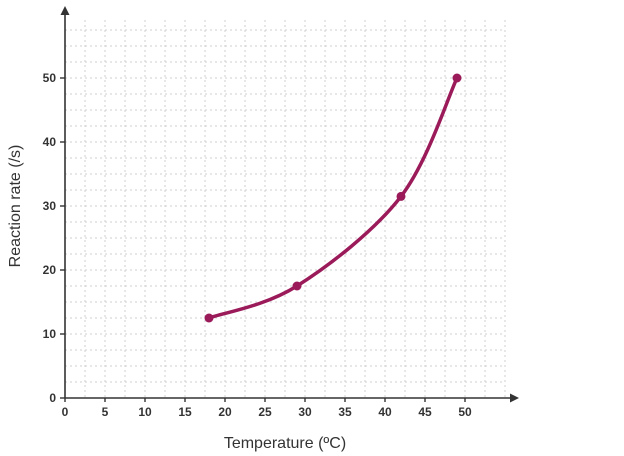 The image size is (624, 456). Describe the element at coordinates (50, 206) in the screenshot. I see `y-tick-label: 30` at that location.